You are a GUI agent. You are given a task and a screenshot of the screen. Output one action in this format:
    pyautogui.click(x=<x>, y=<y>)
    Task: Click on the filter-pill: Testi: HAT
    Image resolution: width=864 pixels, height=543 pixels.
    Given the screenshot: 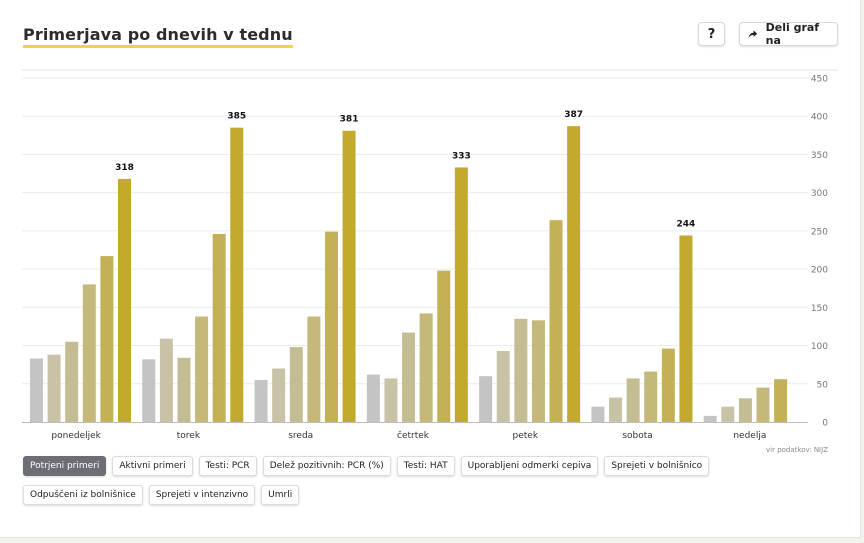 What is the action you would take?
    pyautogui.click(x=425, y=466)
    